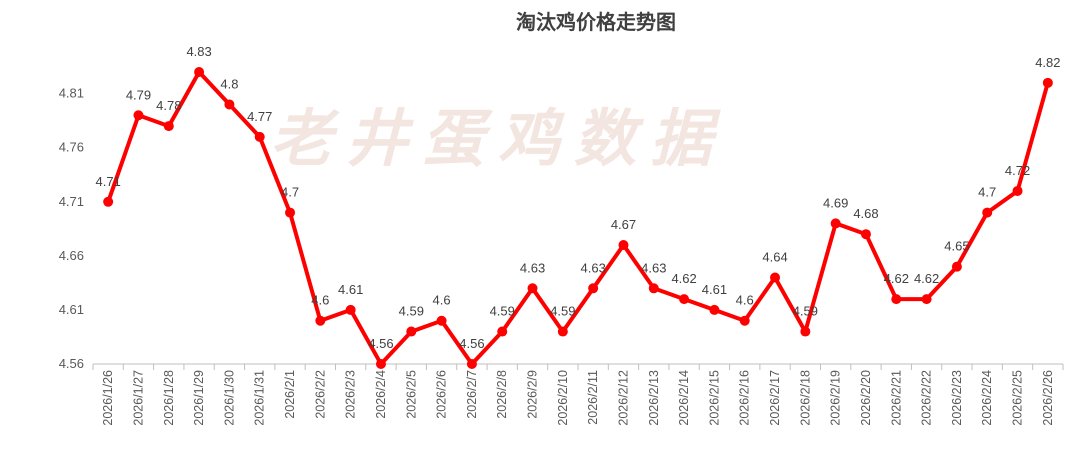  Describe the element at coordinates (351, 394) in the screenshot. I see `x-tick-label: 2026/2/3` at that location.